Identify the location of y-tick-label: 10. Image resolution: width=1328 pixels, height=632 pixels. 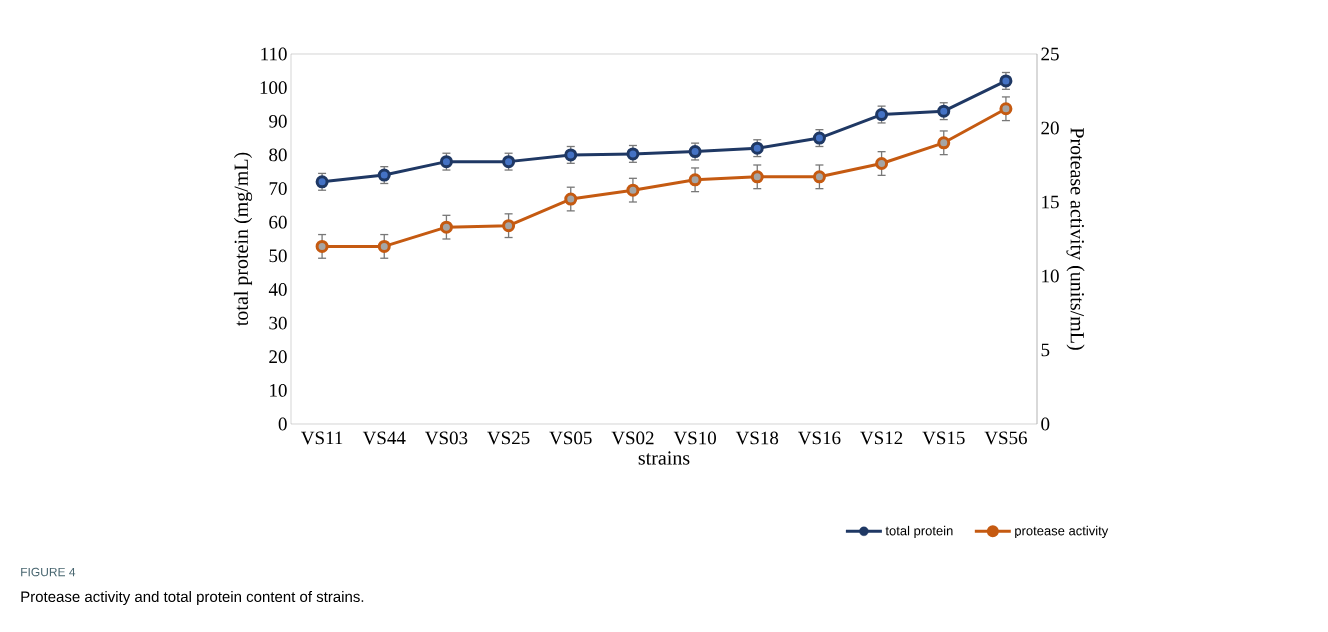
(278, 390).